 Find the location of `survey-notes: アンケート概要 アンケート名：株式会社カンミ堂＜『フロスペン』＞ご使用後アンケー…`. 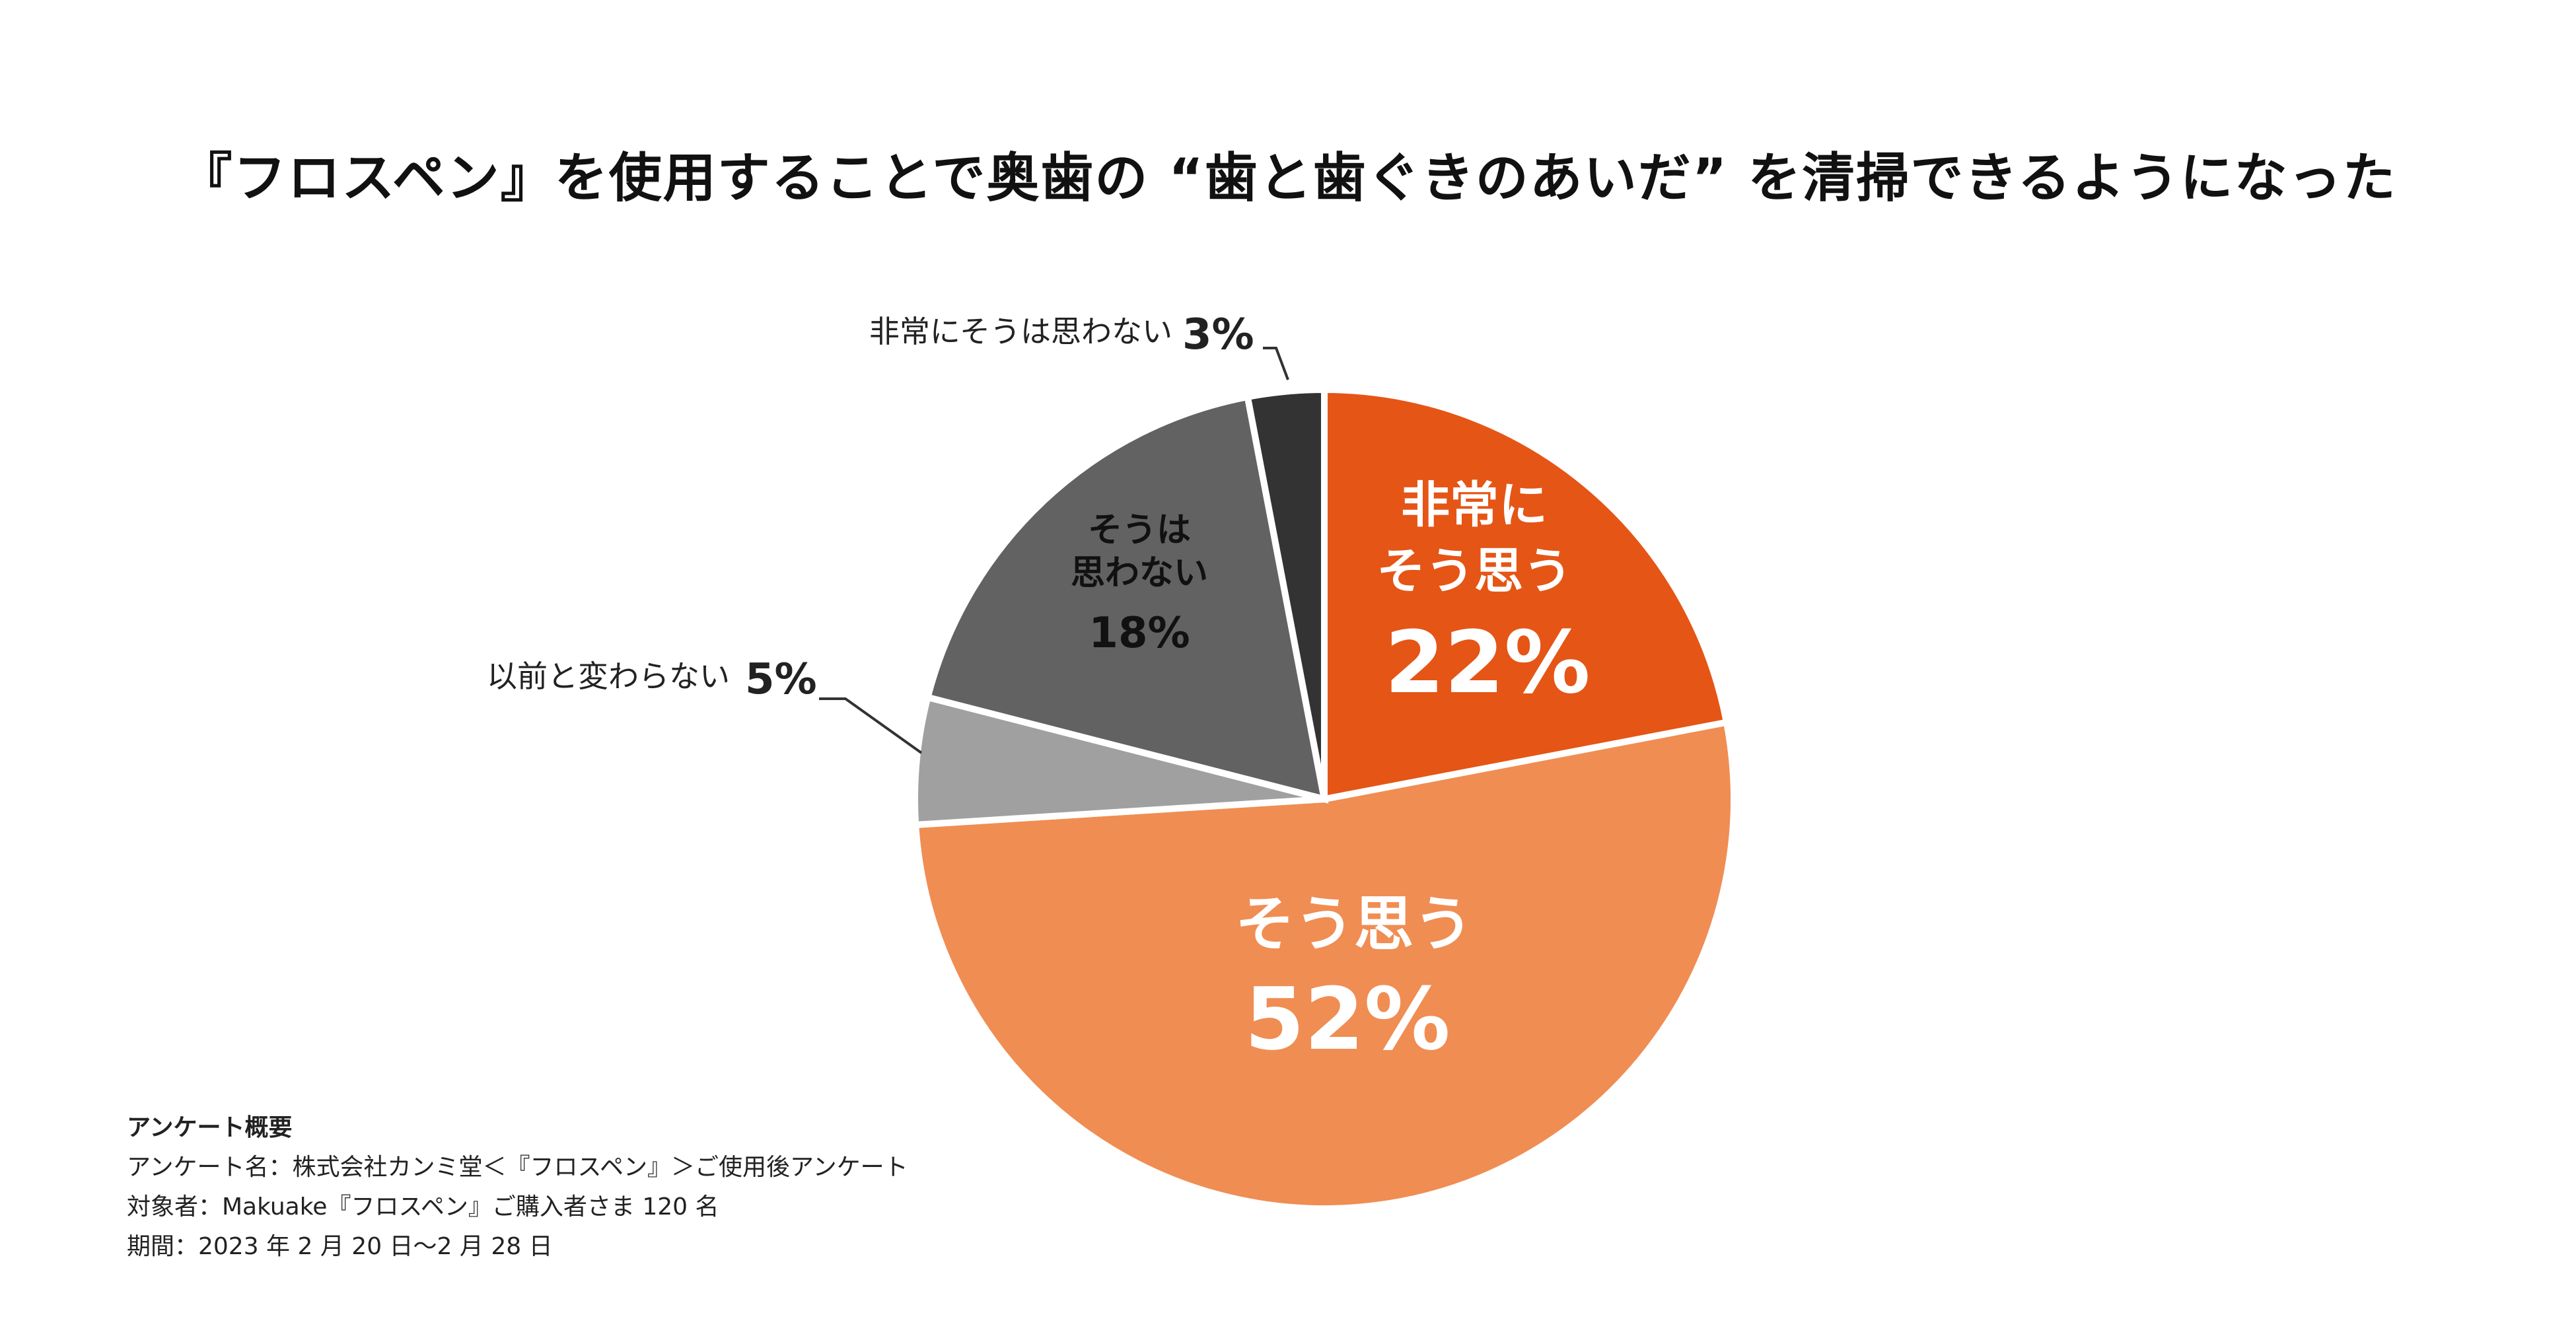

survey-notes: アンケート概要 アンケート名：株式会社カンミ堂＜『フロスペン』＞ご使用後アンケー… is located at coordinates (518, 1188).